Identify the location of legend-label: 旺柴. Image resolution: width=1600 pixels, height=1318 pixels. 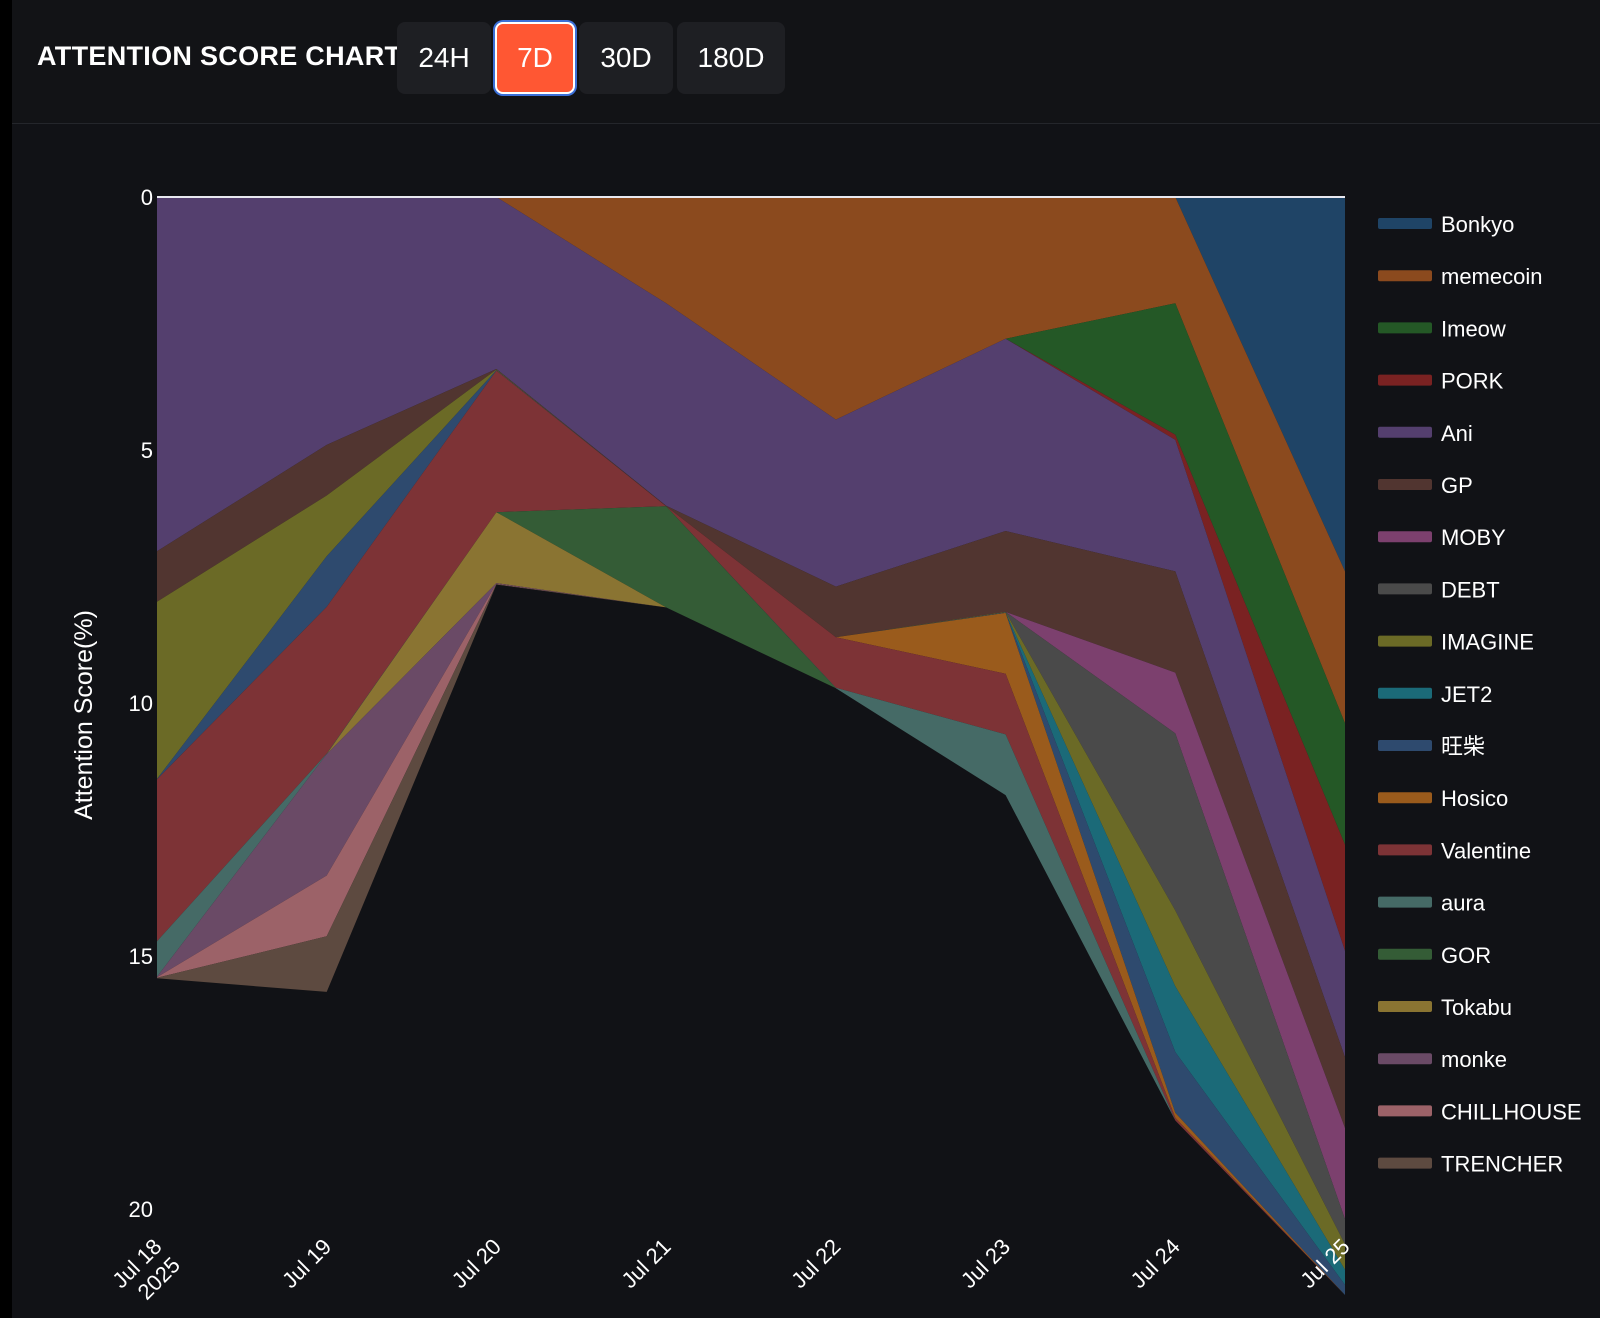
(1463, 746).